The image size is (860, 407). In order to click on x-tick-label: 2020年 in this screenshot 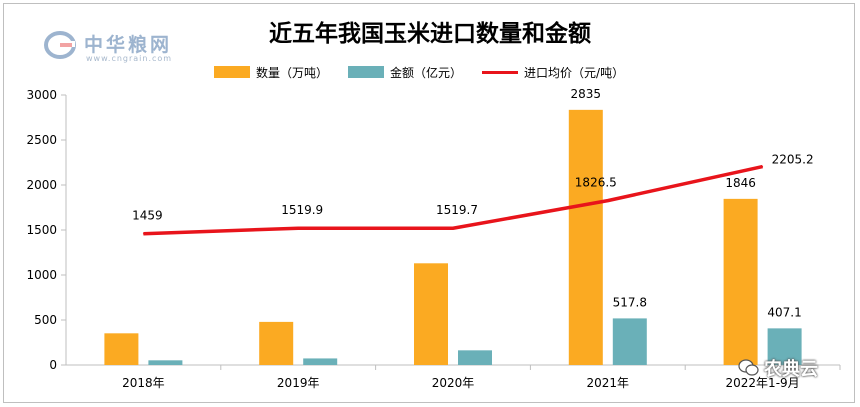, I will do `click(453, 383)`.